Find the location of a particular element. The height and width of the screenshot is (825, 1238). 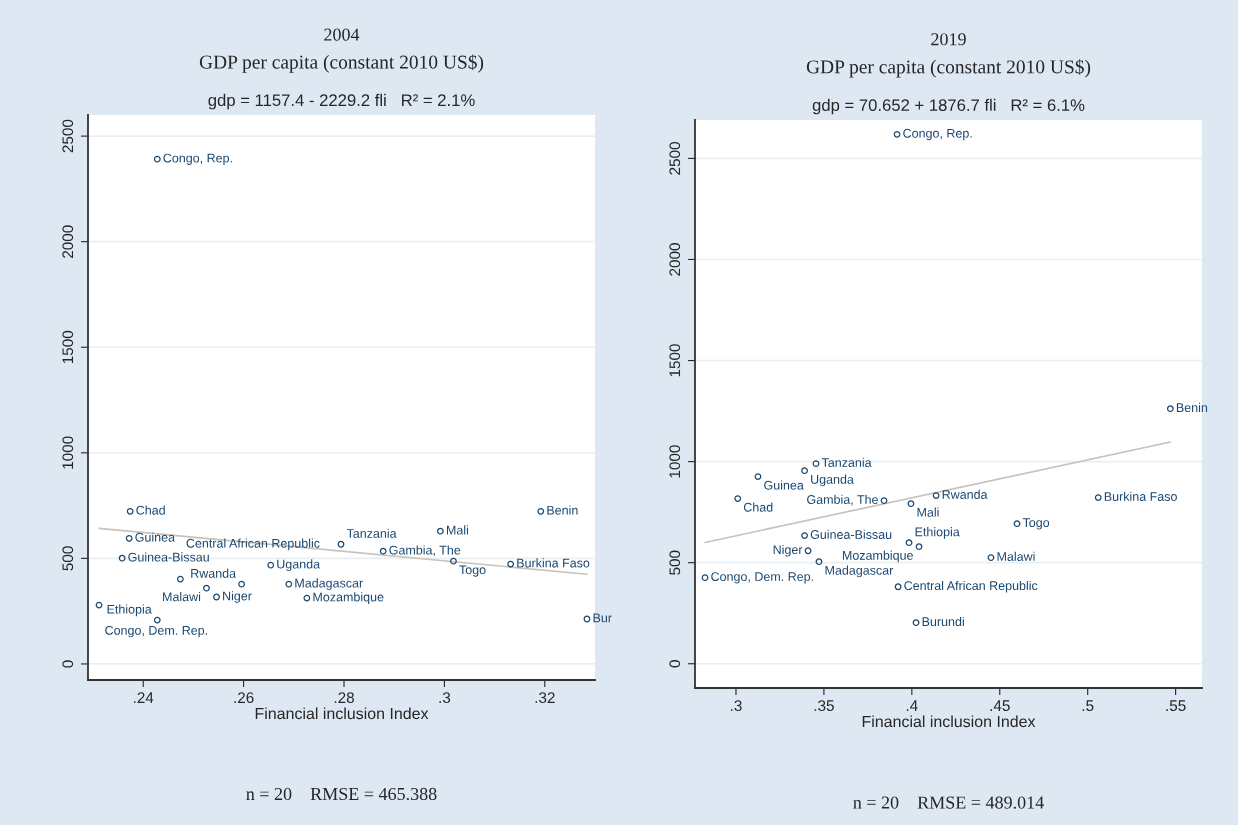

text: gdp = 1157.4 - 2229.2 fli R² = 2.1% is located at coordinates (341, 101).